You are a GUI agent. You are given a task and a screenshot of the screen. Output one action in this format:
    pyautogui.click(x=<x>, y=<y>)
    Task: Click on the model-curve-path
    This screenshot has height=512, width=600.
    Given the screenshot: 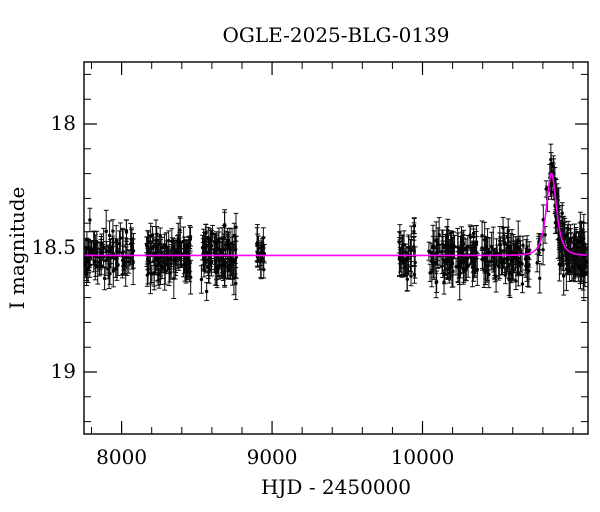 What is the action you would take?
    pyautogui.click(x=336, y=214)
    